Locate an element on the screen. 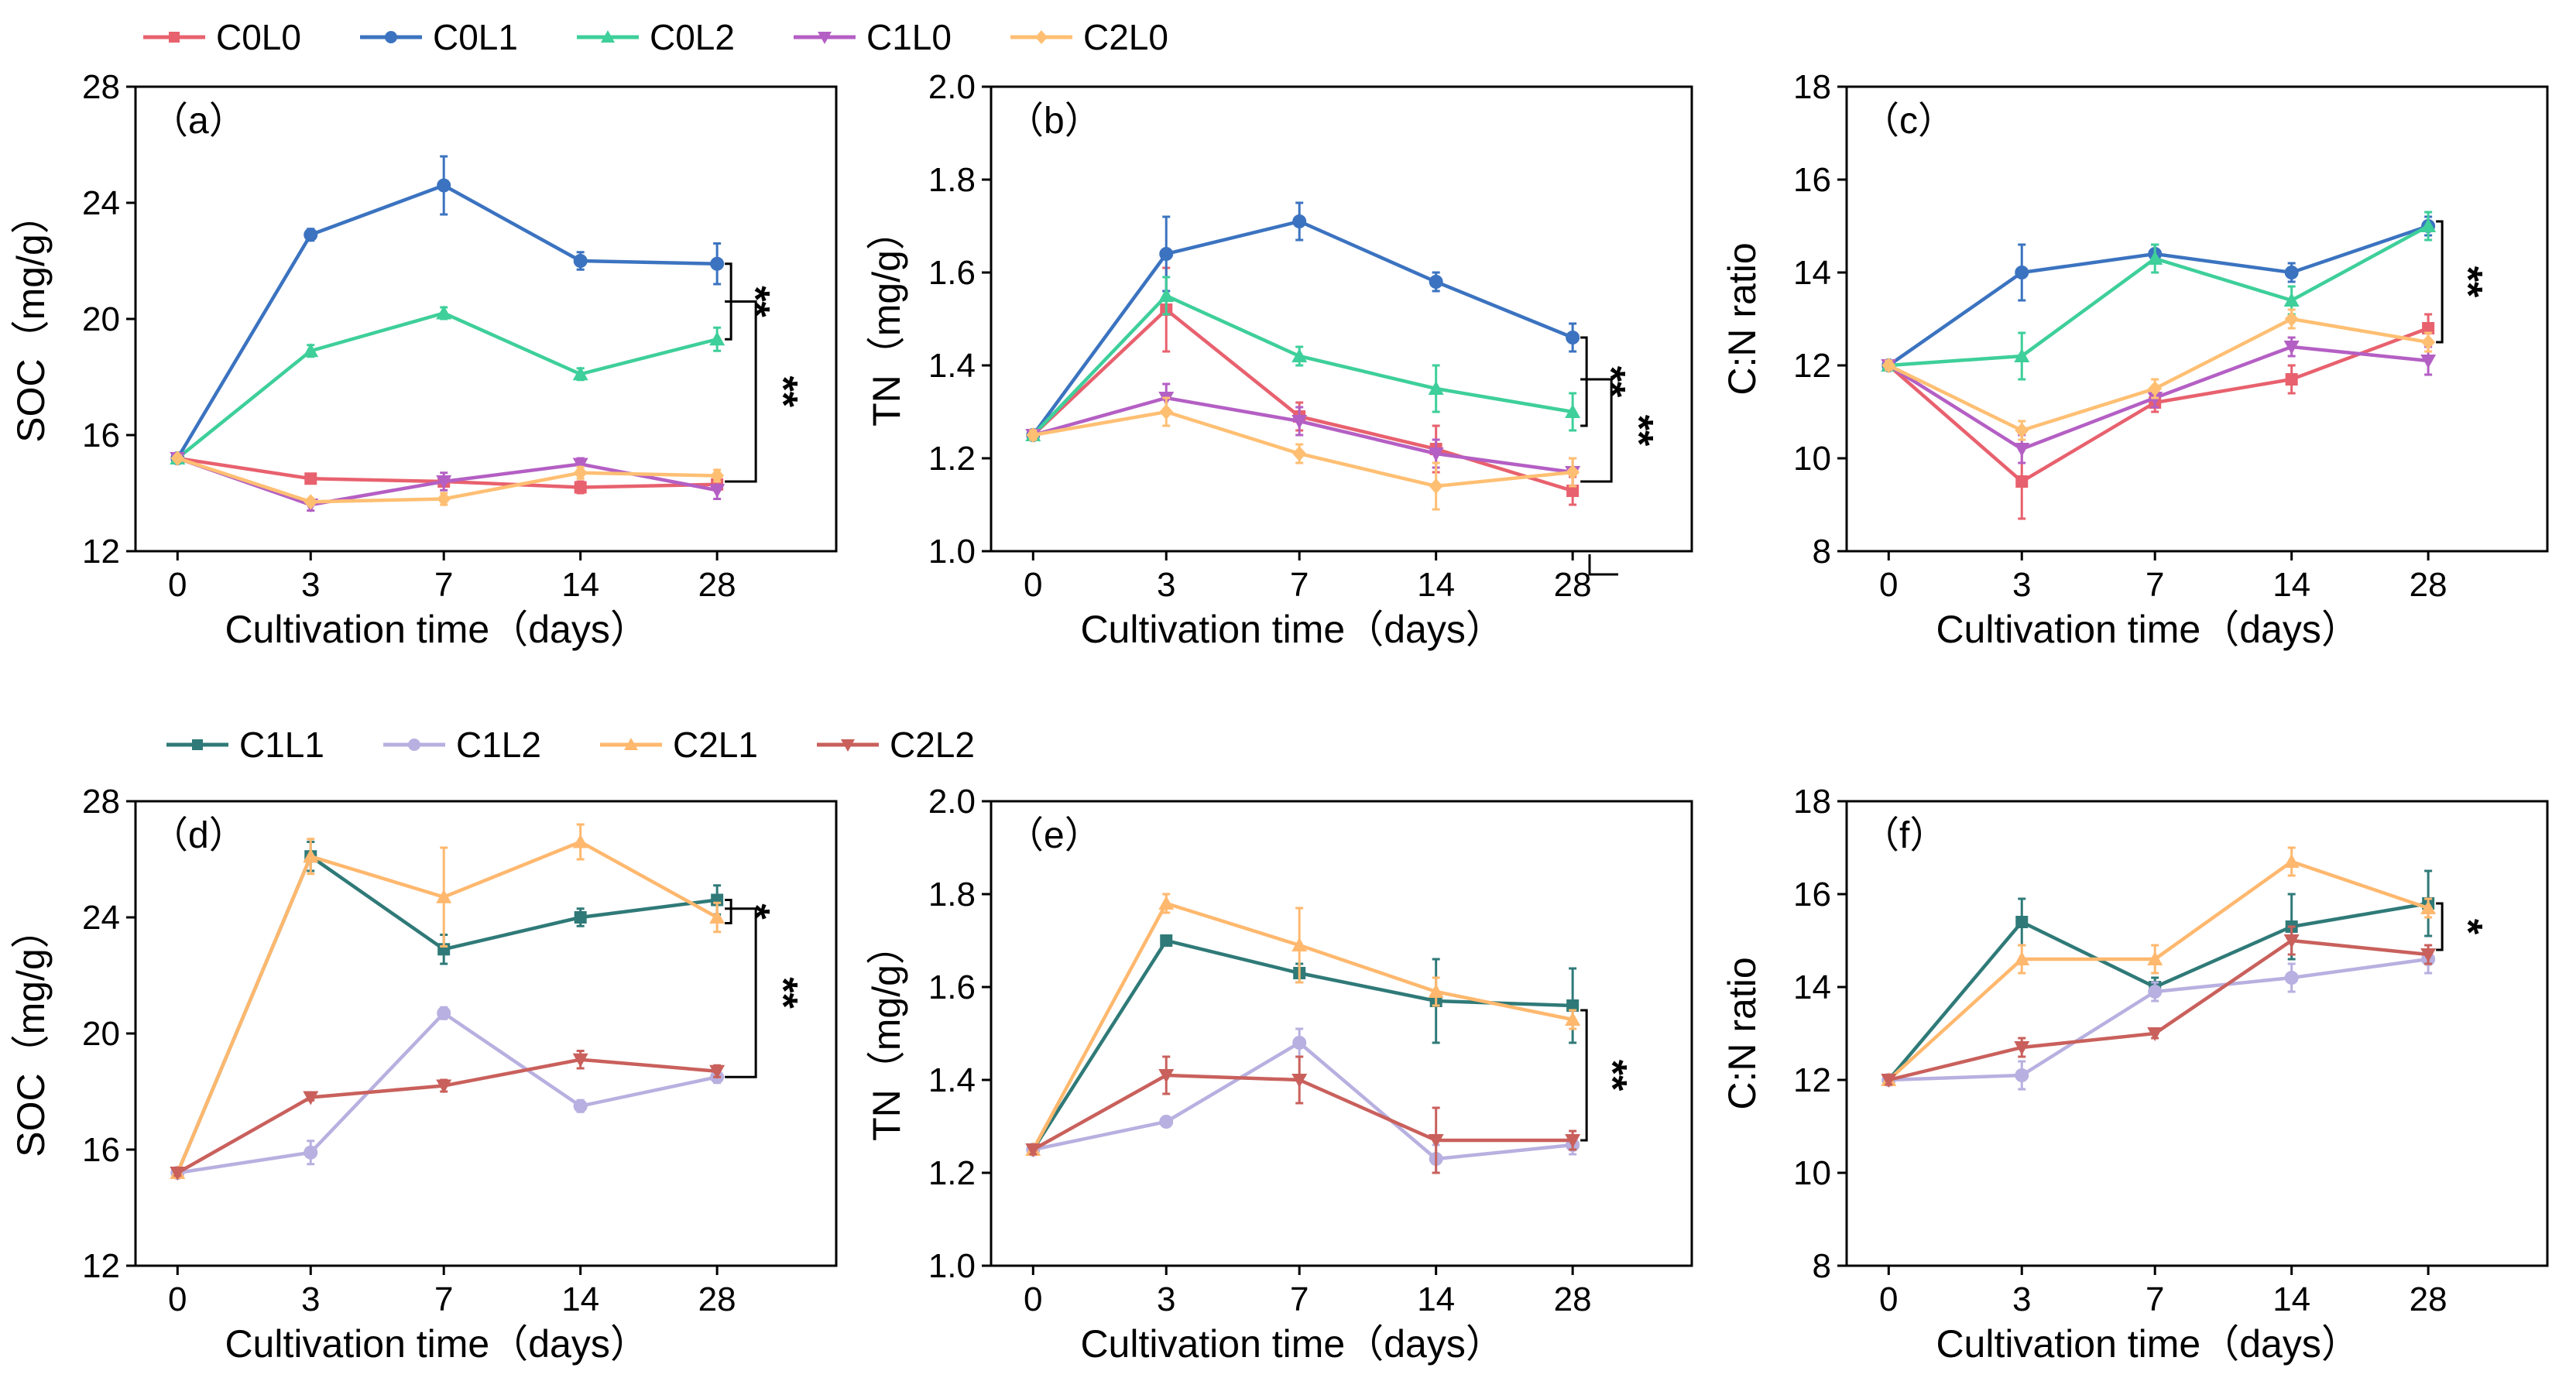 This screenshot has width=2576, height=1395. y-tick-label: 1.2 is located at coordinates (952, 1173).